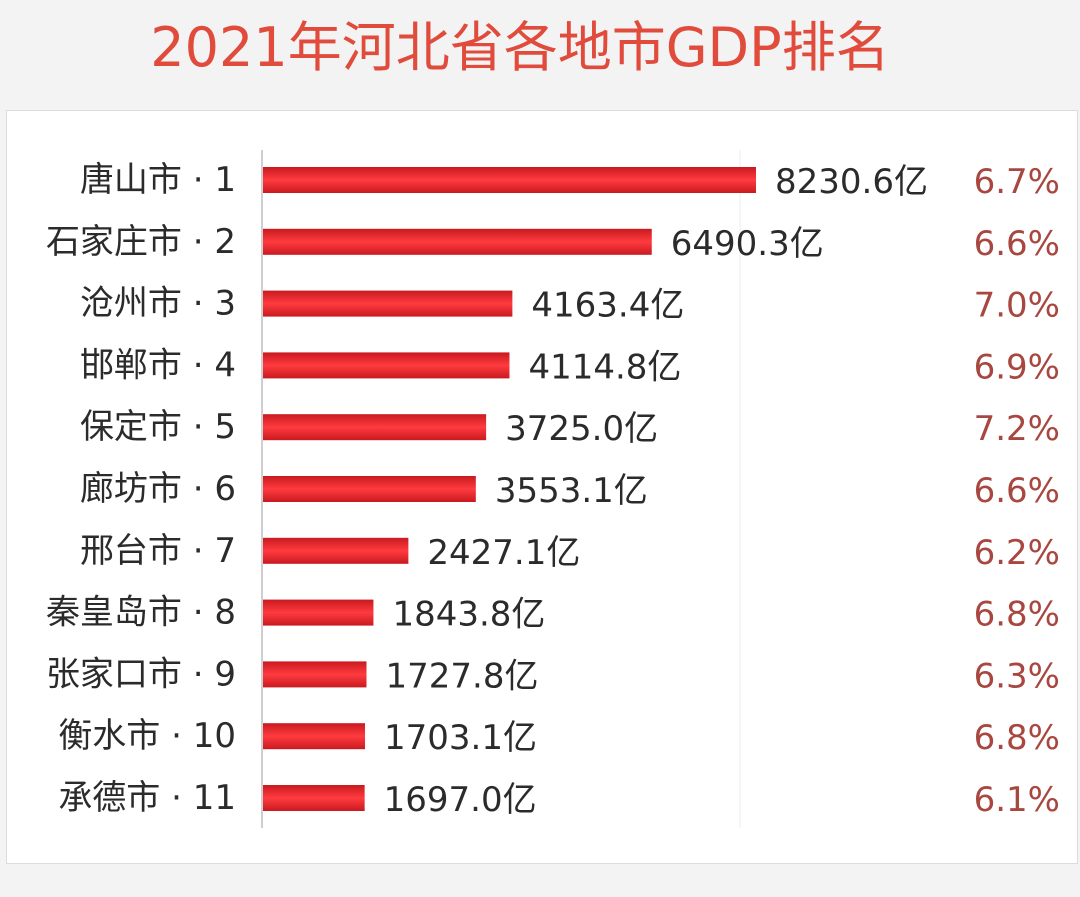  What do you see at coordinates (468, 615) in the screenshot?
I see `value-label: 1843.8亿` at bounding box center [468, 615].